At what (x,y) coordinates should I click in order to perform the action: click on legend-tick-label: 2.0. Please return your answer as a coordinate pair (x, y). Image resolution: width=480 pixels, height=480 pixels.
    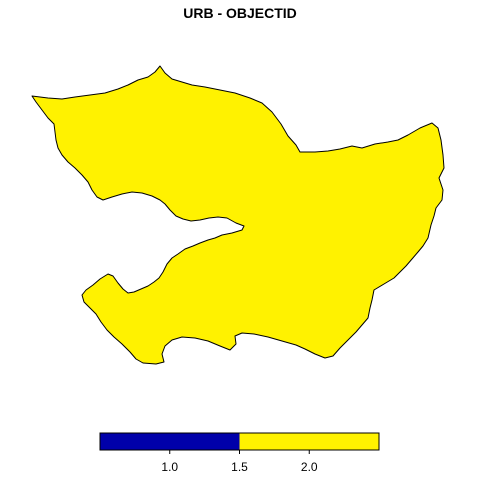
    Looking at the image, I should click on (309, 467).